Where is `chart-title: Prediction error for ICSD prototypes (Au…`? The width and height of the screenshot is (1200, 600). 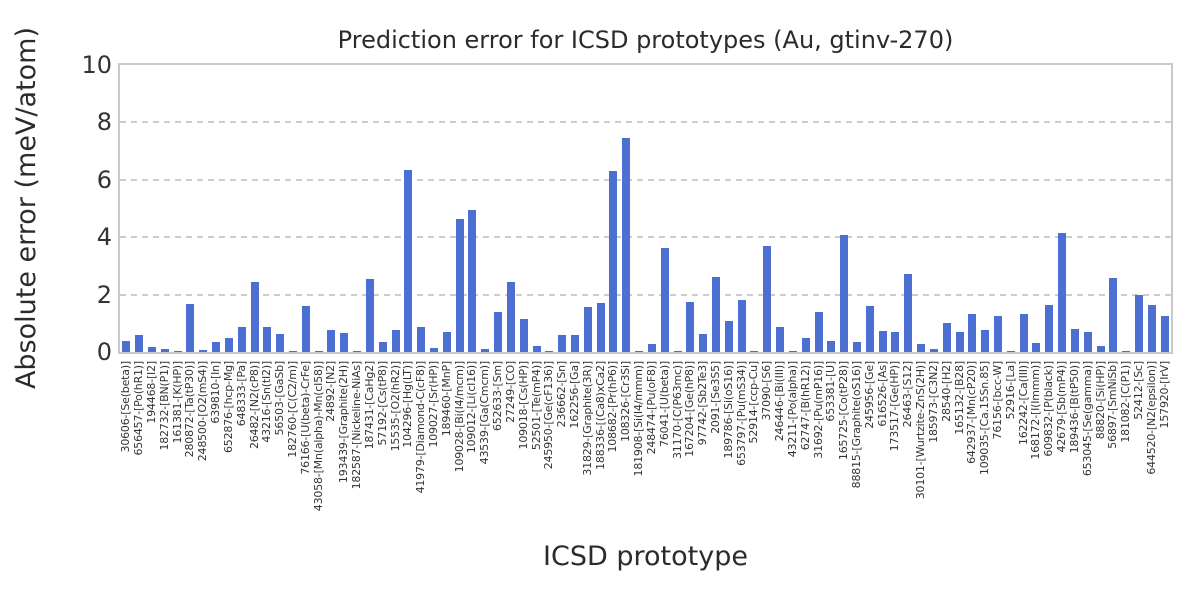
chart-title: Prediction error for ICSD prototypes (Au… is located at coordinates (645, 40).